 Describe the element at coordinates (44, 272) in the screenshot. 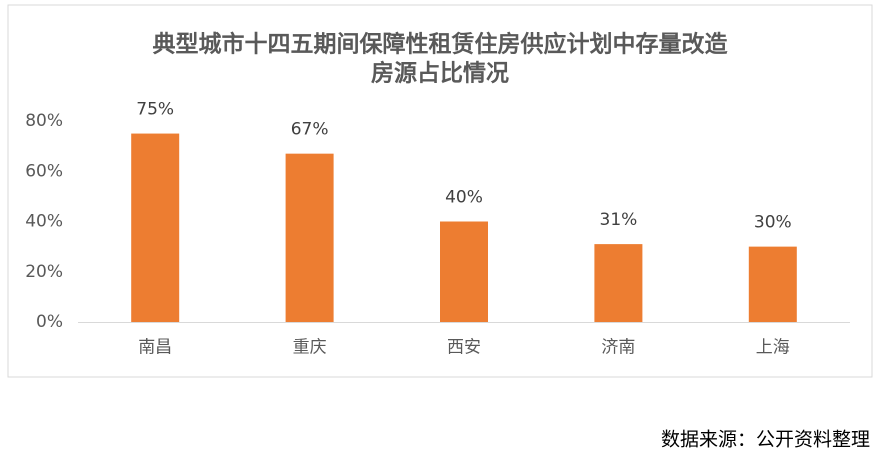

I see `y-tick-label: 20%` at that location.